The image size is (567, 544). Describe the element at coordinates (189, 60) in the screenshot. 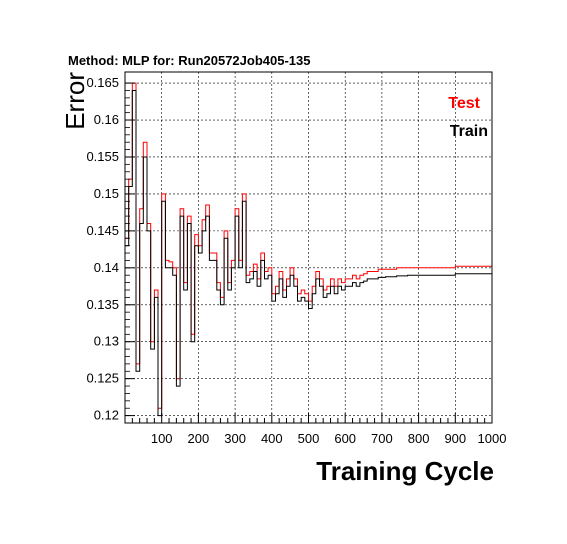

I see `chart-title: Method: MLP for: Run20572Job405-135` at that location.